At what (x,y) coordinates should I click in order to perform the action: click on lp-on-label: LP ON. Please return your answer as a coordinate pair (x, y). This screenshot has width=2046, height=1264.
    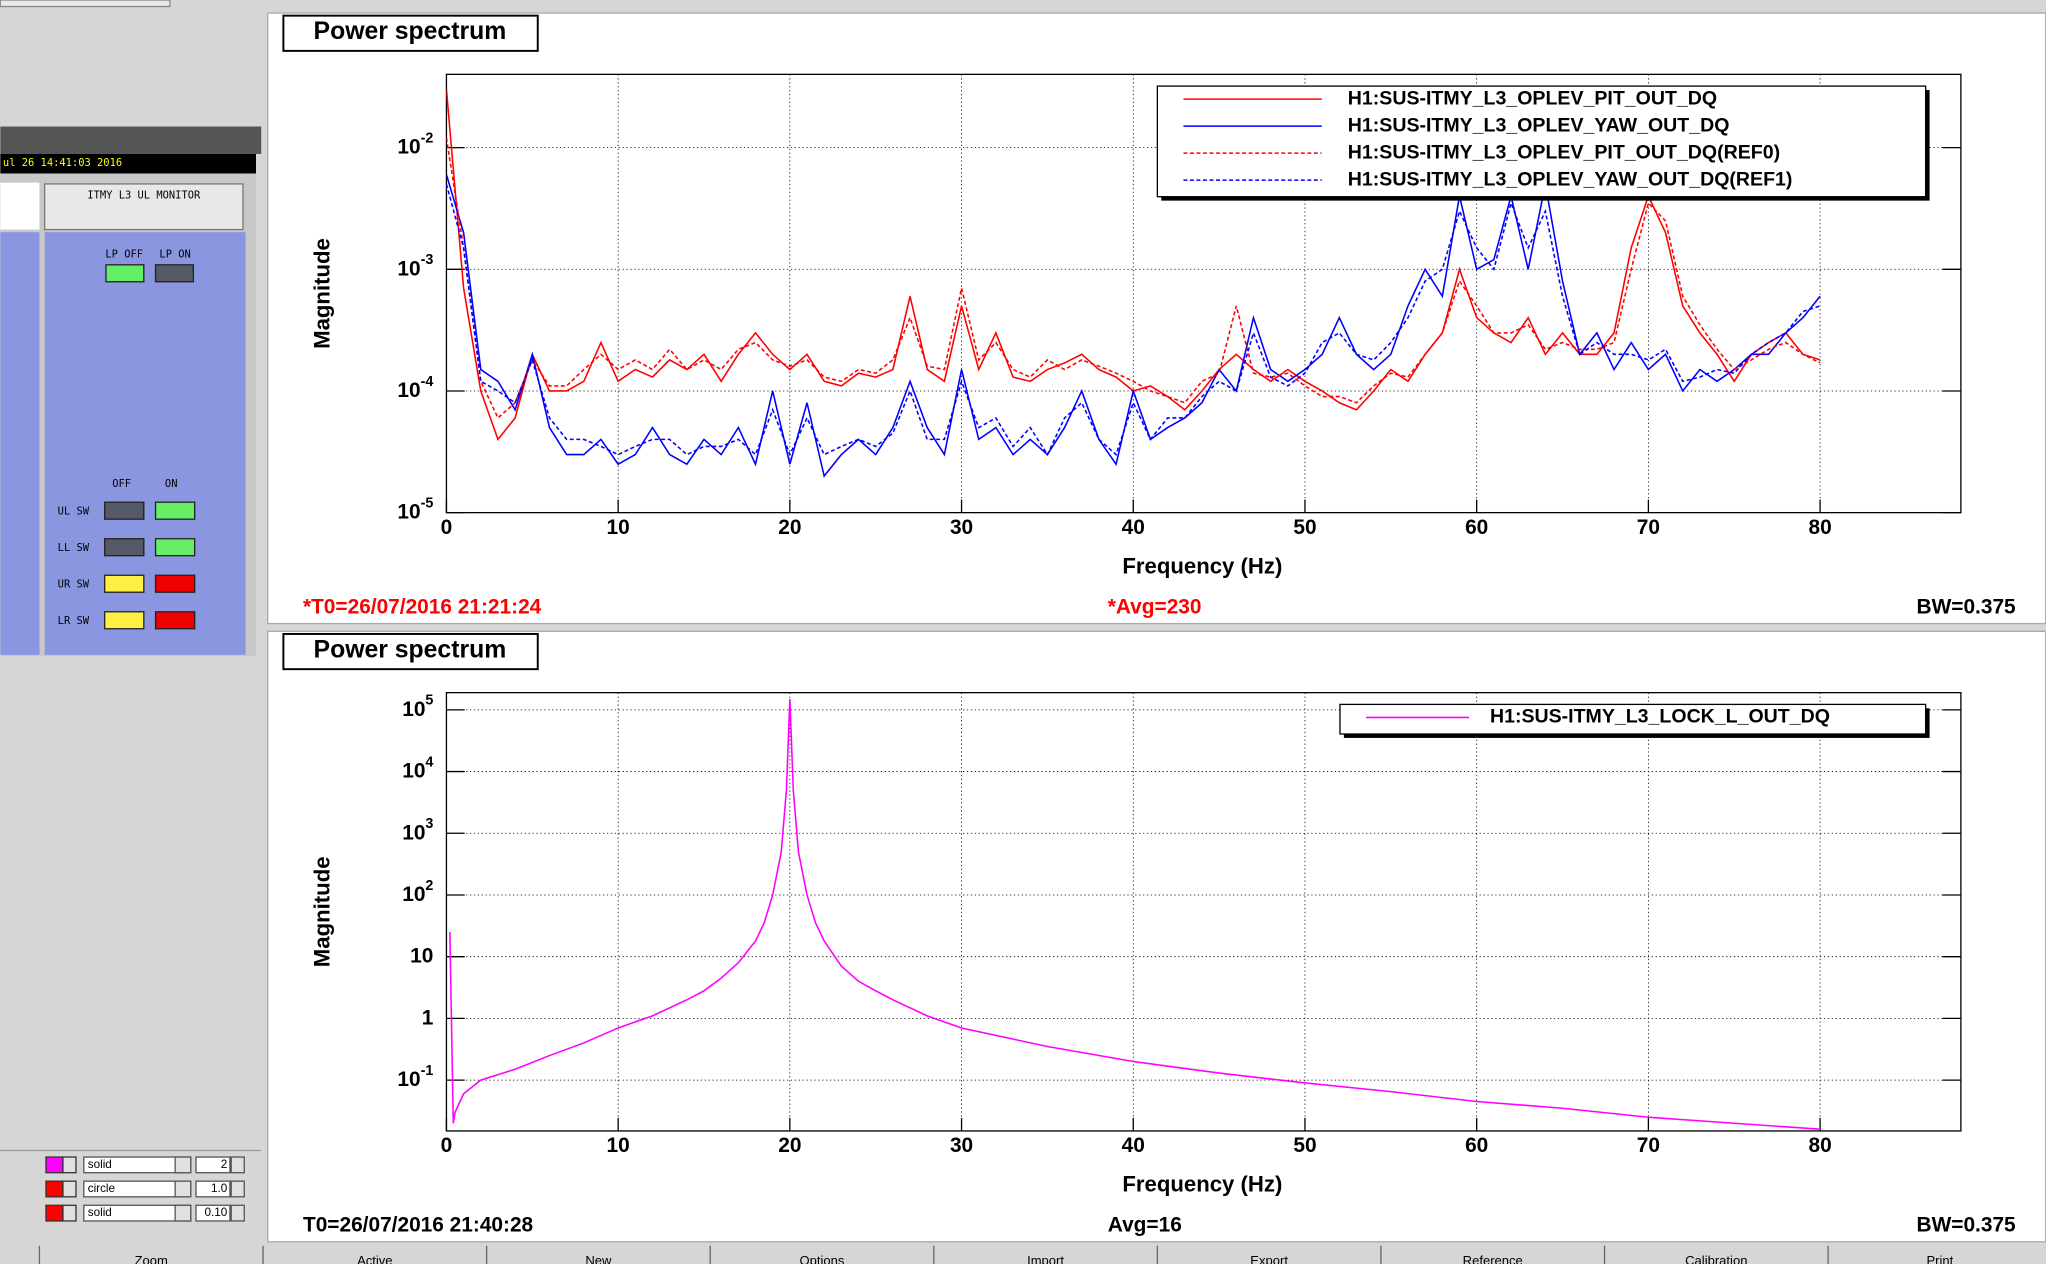
    Looking at the image, I should click on (174, 254).